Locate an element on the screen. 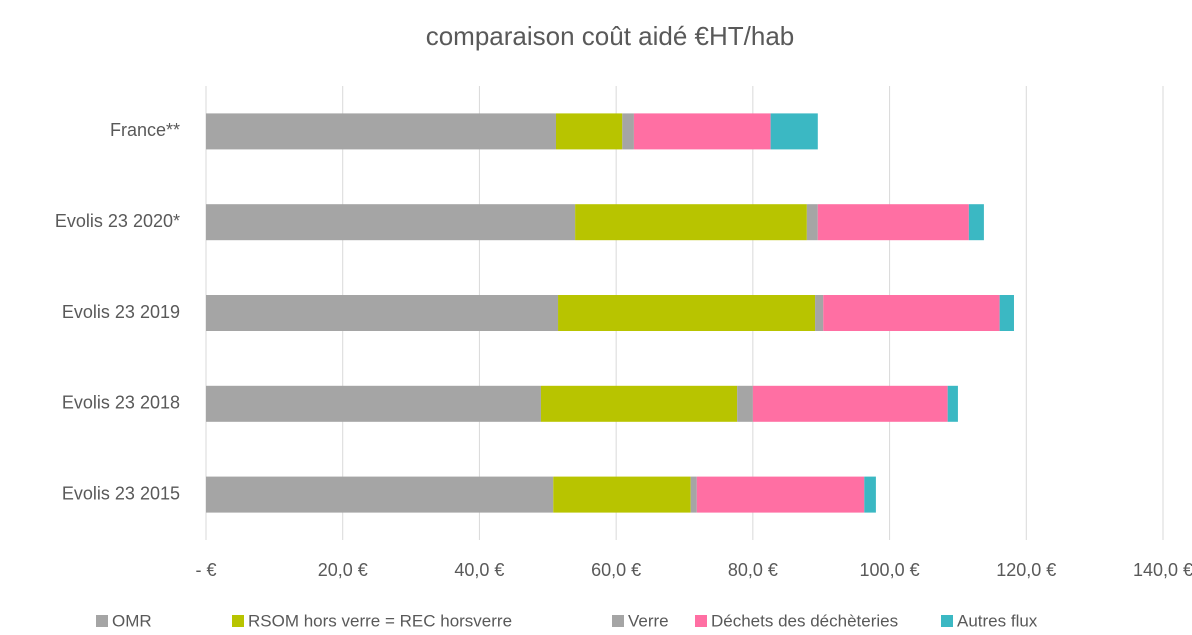  legend-label: Déchets des déchèteries is located at coordinates (804, 620).